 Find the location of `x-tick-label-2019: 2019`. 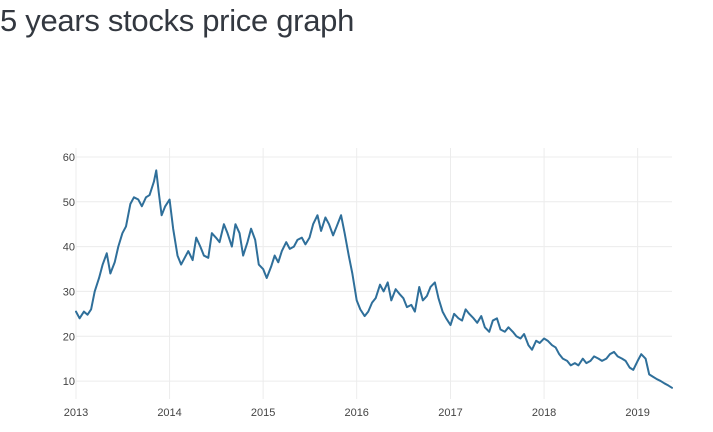

x-tick-label-2019: 2019 is located at coordinates (637, 413).